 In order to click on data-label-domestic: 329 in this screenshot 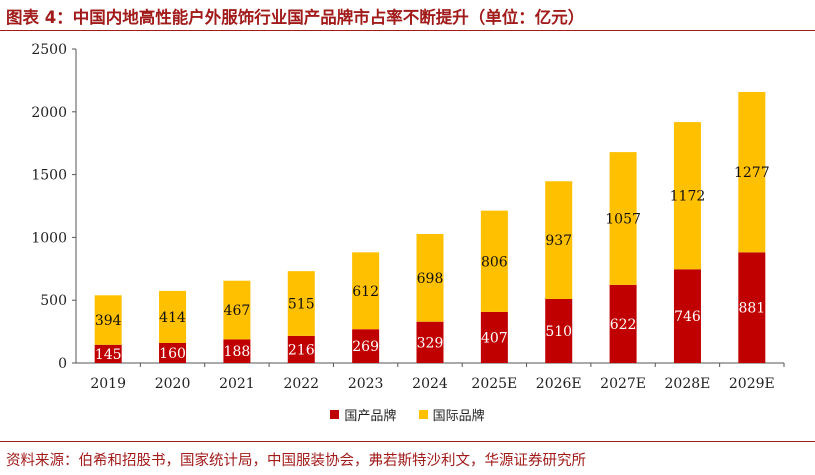, I will do `click(430, 343)`.